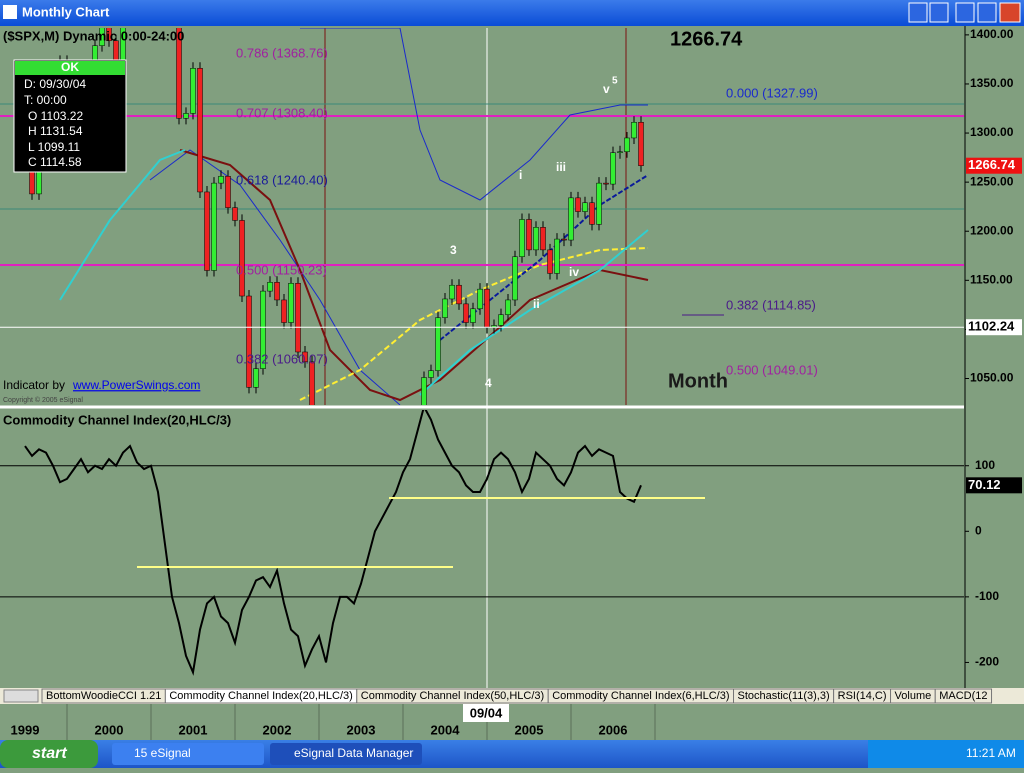  I want to click on copyright: Copyright © 2005 eSignal, so click(43, 400).